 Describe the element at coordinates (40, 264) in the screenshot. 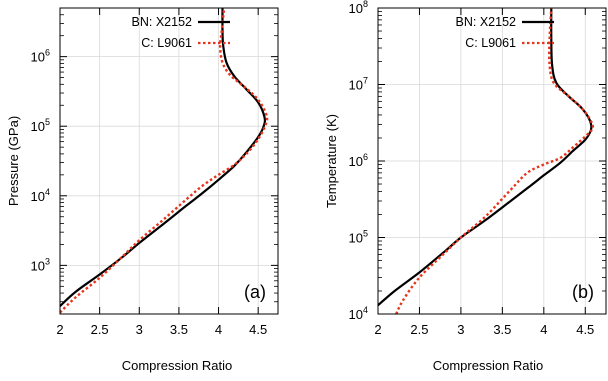

I see `y-tick-label: 10³` at that location.